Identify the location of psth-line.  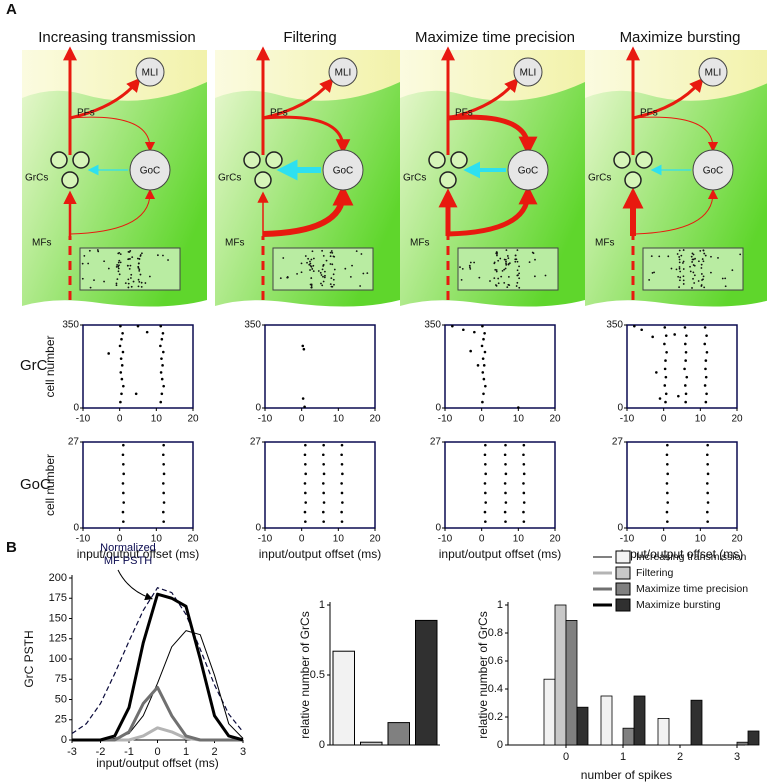
(157, 734).